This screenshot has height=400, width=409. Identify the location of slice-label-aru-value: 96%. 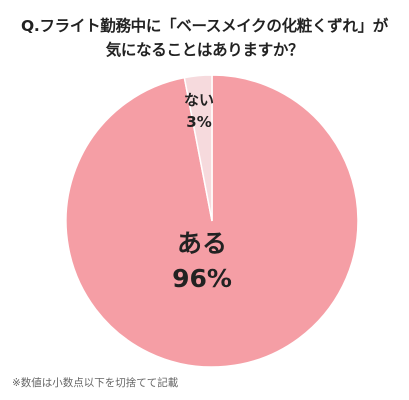
(202, 278).